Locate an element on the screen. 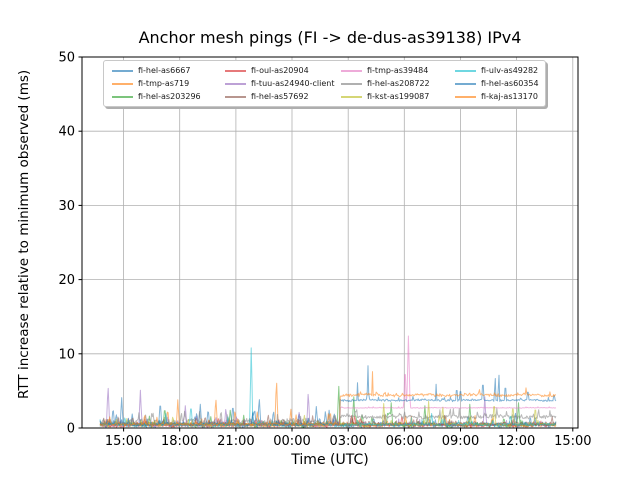  y-tick-label-20: 20 is located at coordinates (66, 280).